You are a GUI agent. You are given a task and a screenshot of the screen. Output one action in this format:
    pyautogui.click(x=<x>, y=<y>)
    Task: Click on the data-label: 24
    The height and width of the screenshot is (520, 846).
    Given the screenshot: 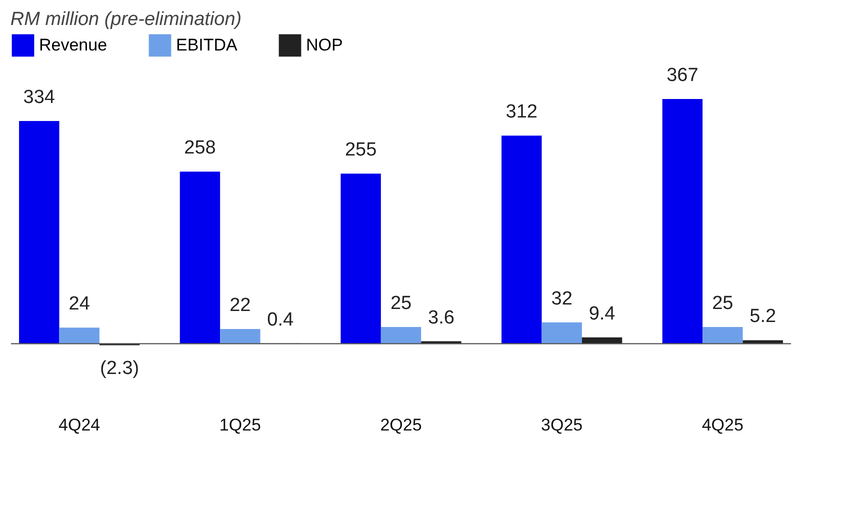 What is the action you would take?
    pyautogui.click(x=79, y=304)
    